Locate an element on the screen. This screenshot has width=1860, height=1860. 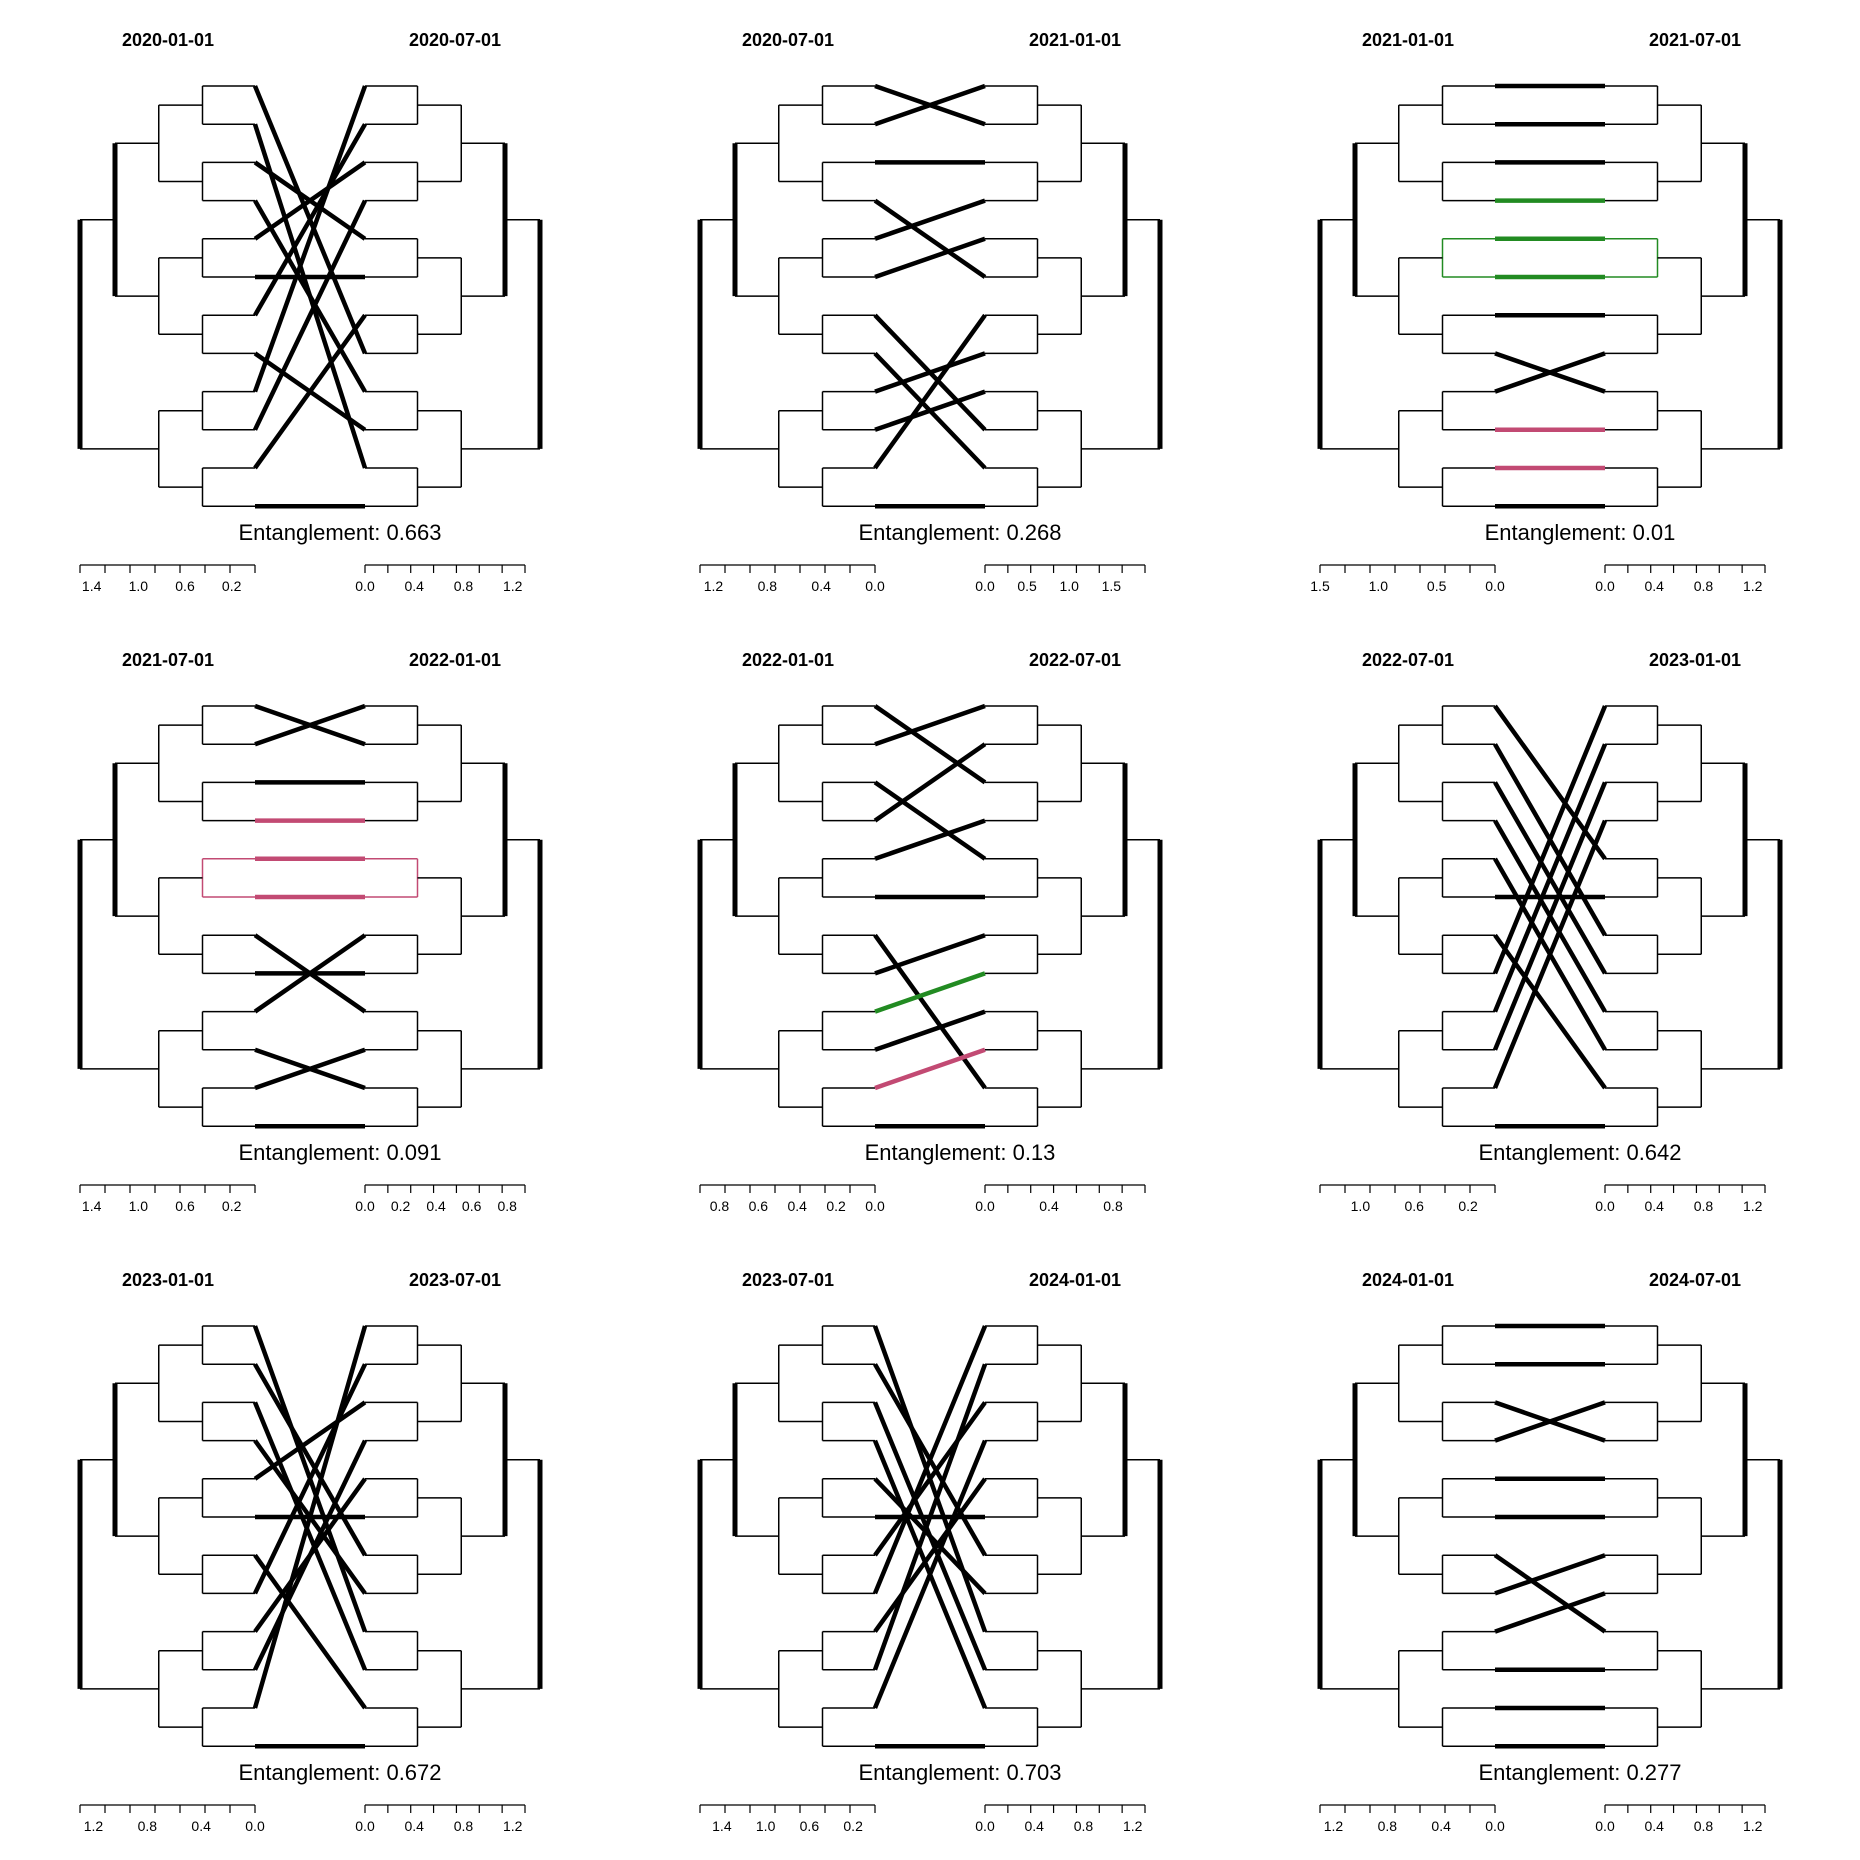
right-date-label: 2024-01-01 is located at coordinates (1075, 1280).